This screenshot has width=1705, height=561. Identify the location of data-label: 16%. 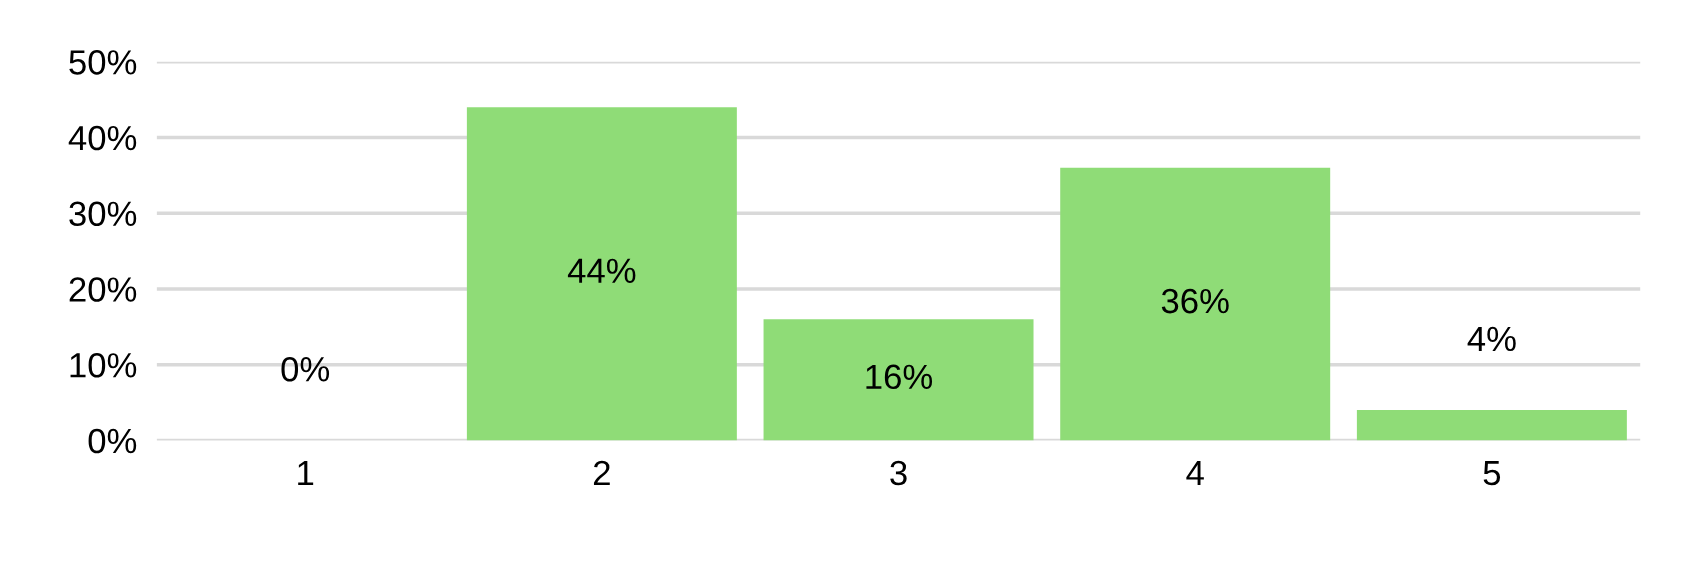
(899, 377).